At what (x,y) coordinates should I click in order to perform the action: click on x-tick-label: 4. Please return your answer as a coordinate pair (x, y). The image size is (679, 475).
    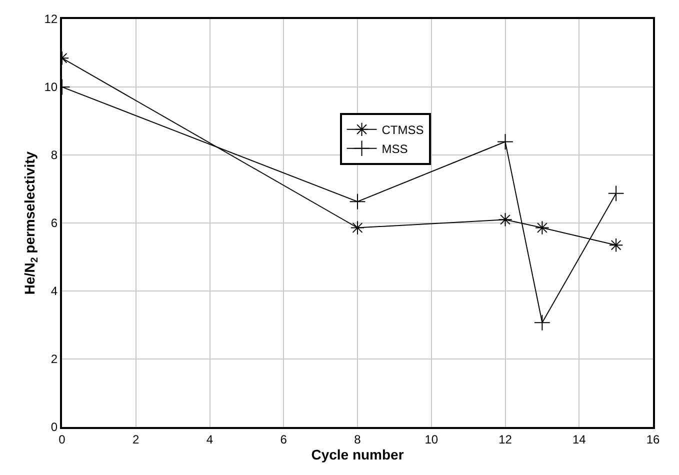
    Looking at the image, I should click on (210, 439).